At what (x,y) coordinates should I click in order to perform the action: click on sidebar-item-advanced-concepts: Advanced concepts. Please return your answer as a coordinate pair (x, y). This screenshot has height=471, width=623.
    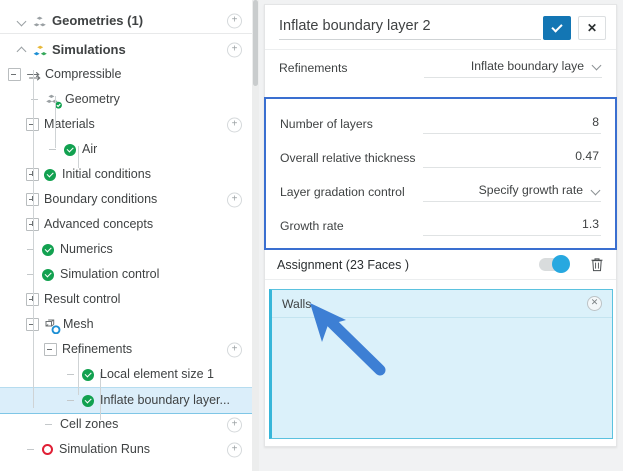
    Looking at the image, I should click on (126, 224).